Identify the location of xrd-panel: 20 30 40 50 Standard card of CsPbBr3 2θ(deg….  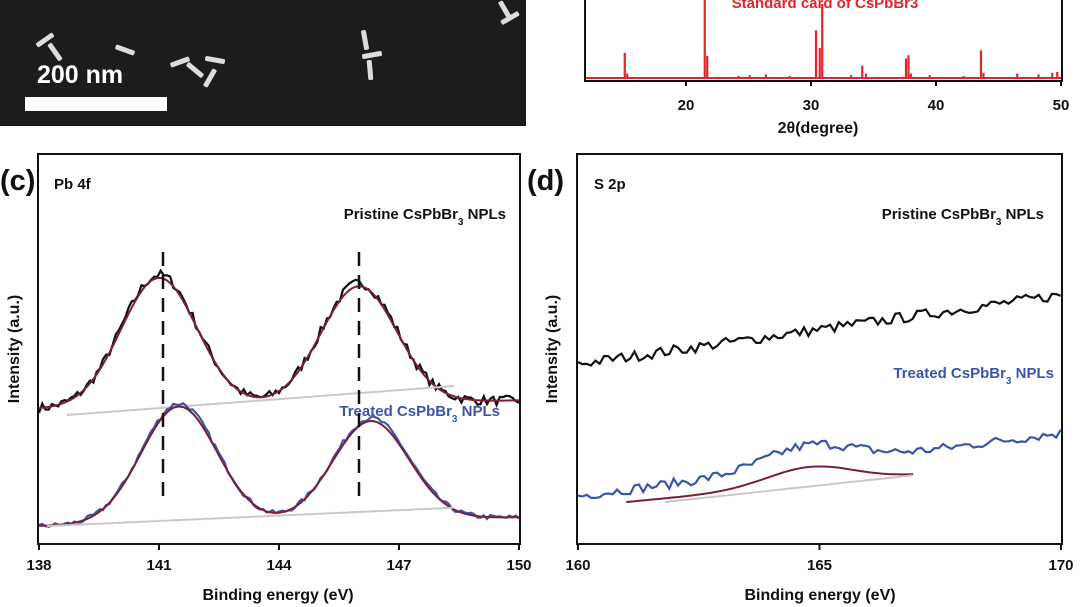
(827, 68).